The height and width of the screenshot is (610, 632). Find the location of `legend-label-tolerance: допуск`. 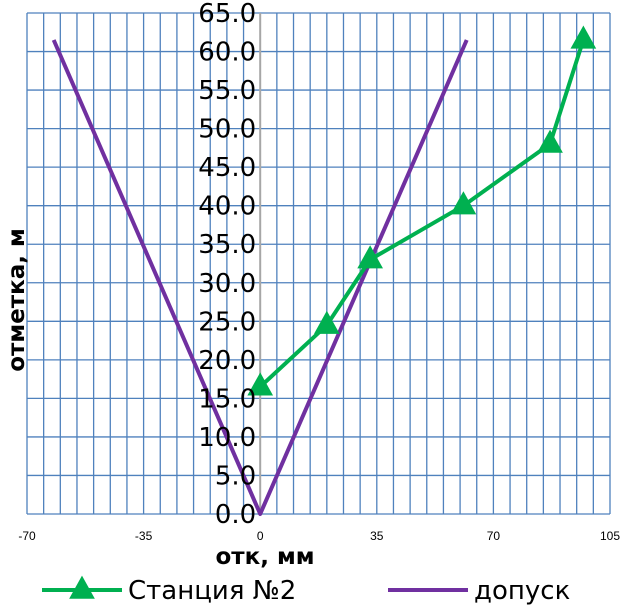

legend-label-tolerance: допуск is located at coordinates (522, 591).